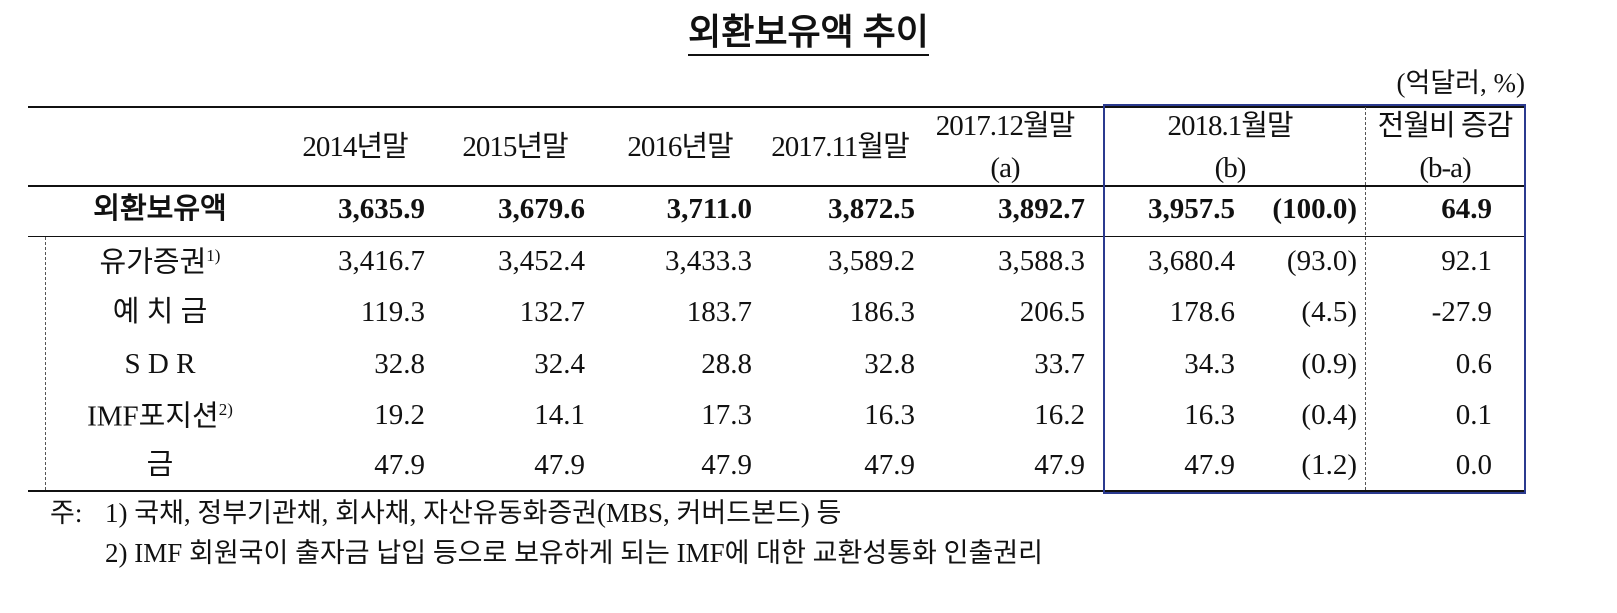 The image size is (1617, 613). I want to click on cell: 178.6, so click(1202, 312).